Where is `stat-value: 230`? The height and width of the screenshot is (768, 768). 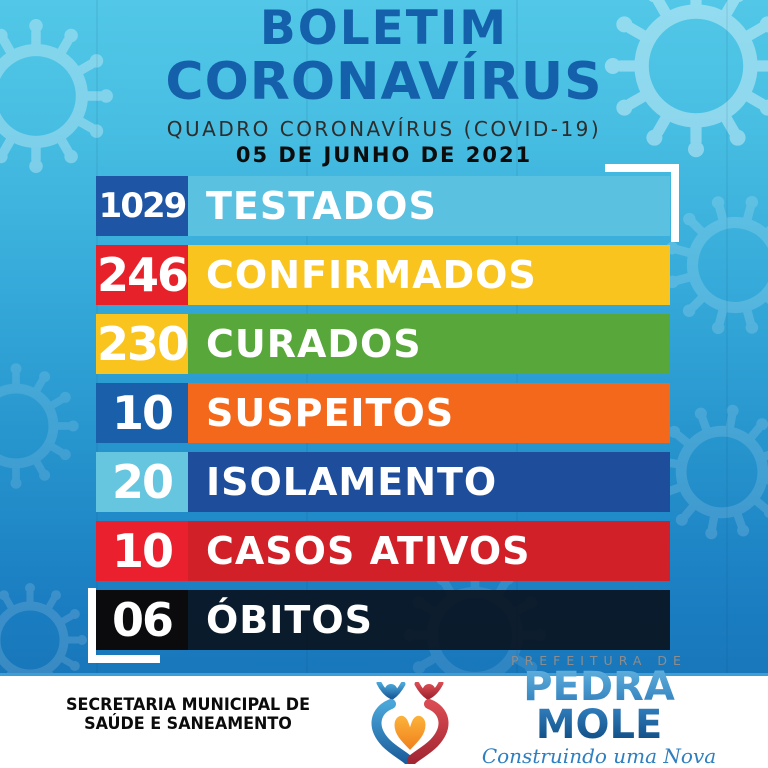
stat-value: 230 is located at coordinates (142, 344).